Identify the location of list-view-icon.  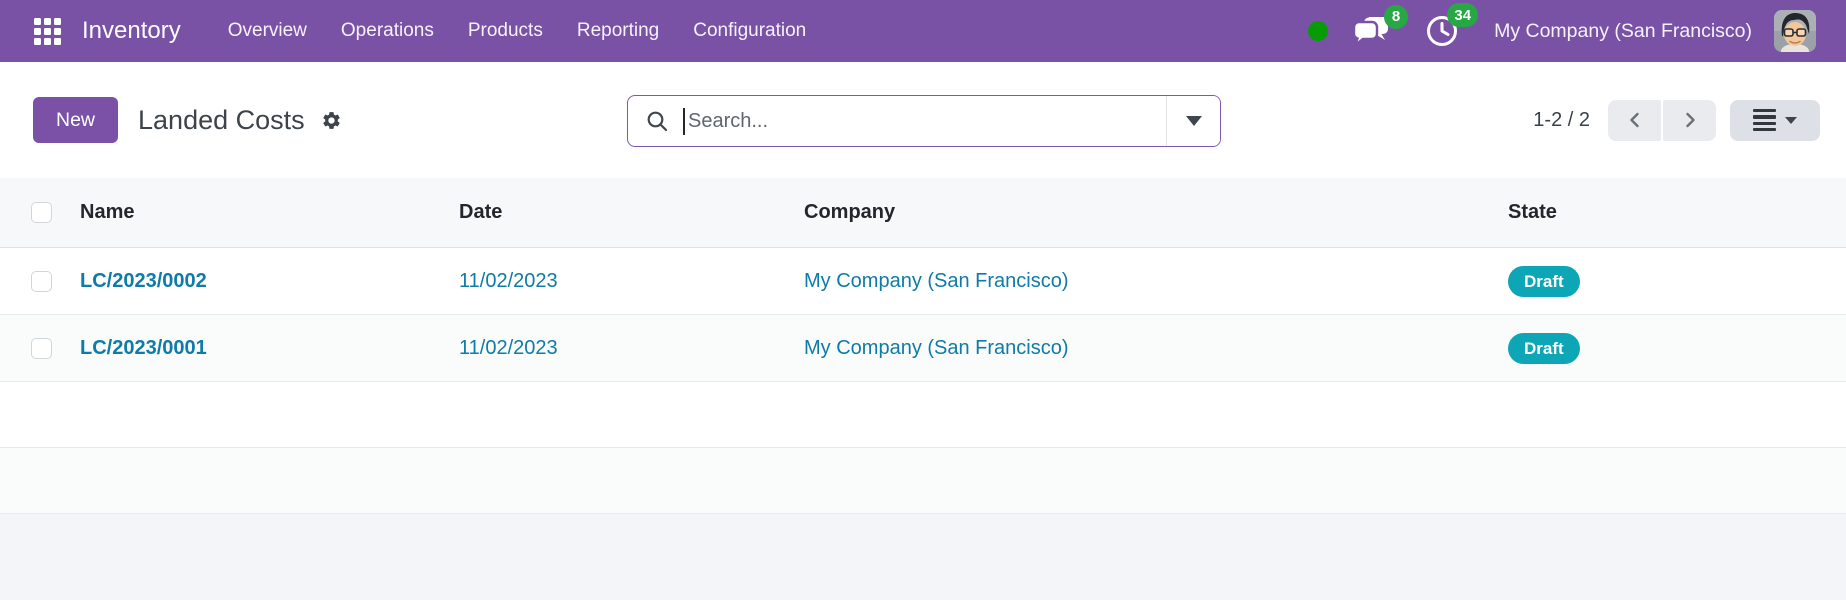
(1764, 120).